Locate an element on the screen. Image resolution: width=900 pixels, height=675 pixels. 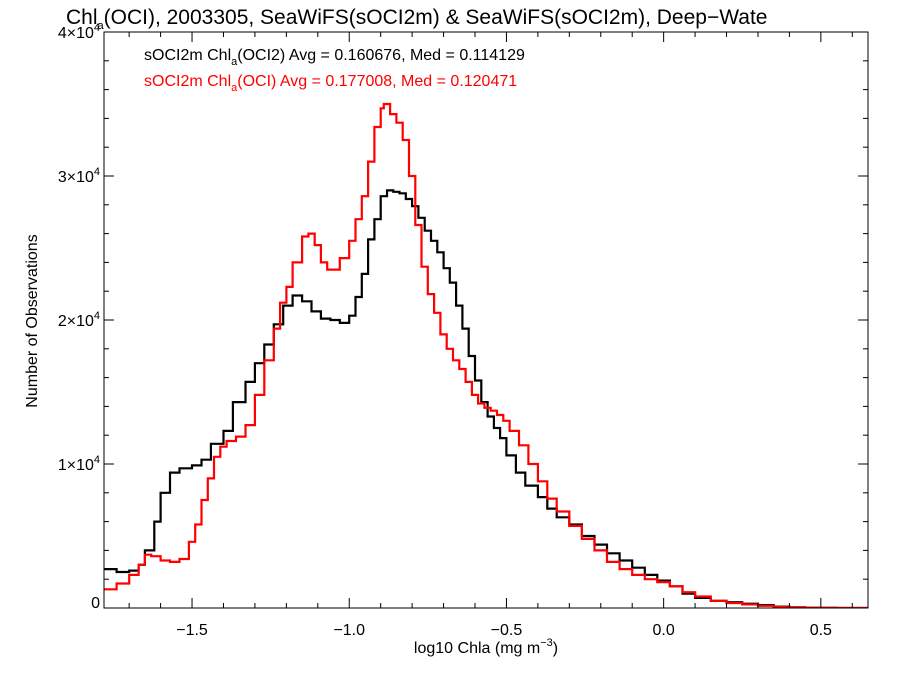
x-axis-label-text: log10 Chla (mg m−3) is located at coordinates (486, 647).